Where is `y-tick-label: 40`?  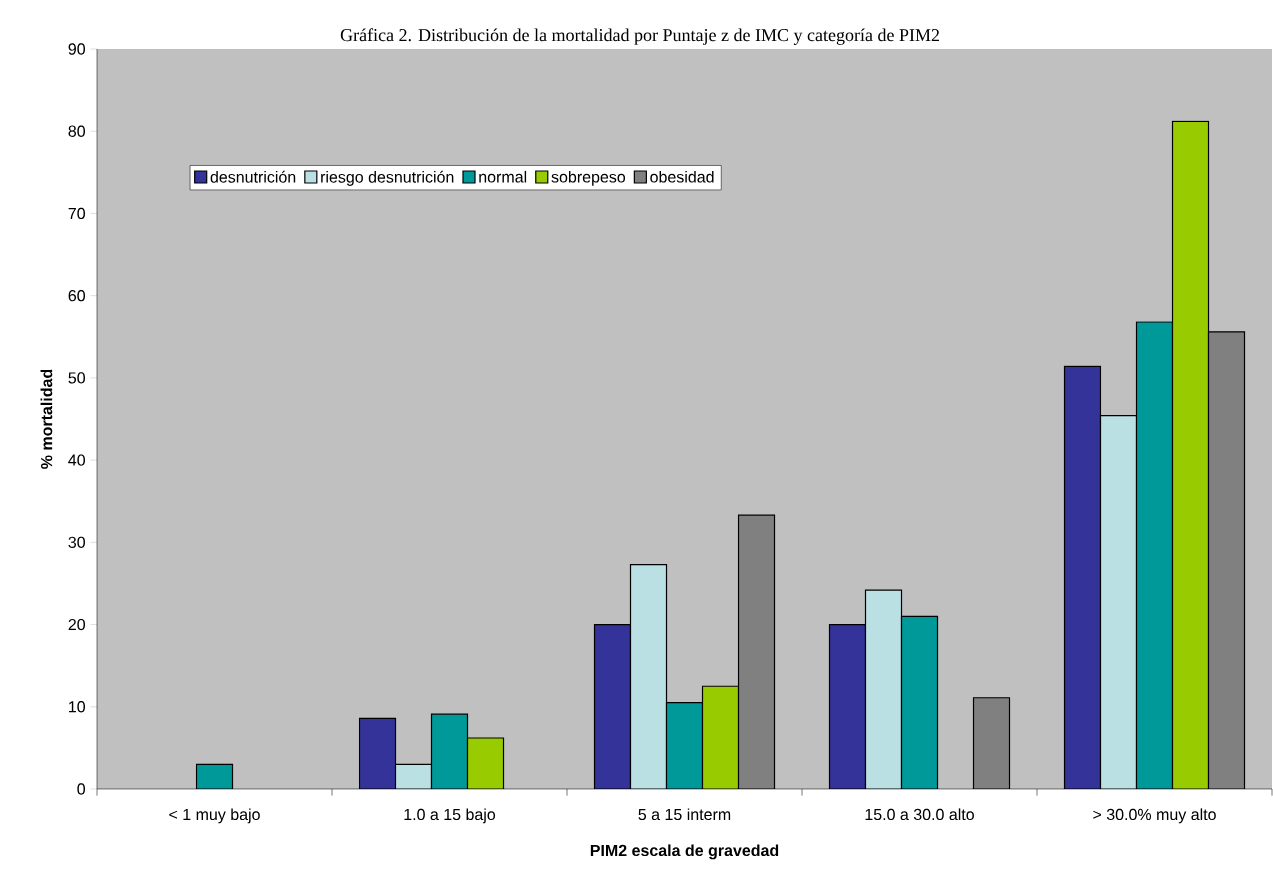
y-tick-label: 40 is located at coordinates (77, 460).